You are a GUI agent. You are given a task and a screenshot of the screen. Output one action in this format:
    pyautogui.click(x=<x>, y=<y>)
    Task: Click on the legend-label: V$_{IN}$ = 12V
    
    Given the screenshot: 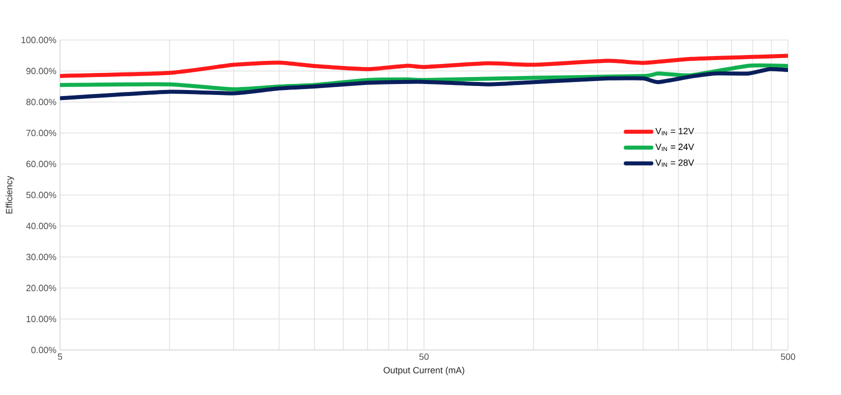 What is the action you would take?
    pyautogui.click(x=674, y=132)
    